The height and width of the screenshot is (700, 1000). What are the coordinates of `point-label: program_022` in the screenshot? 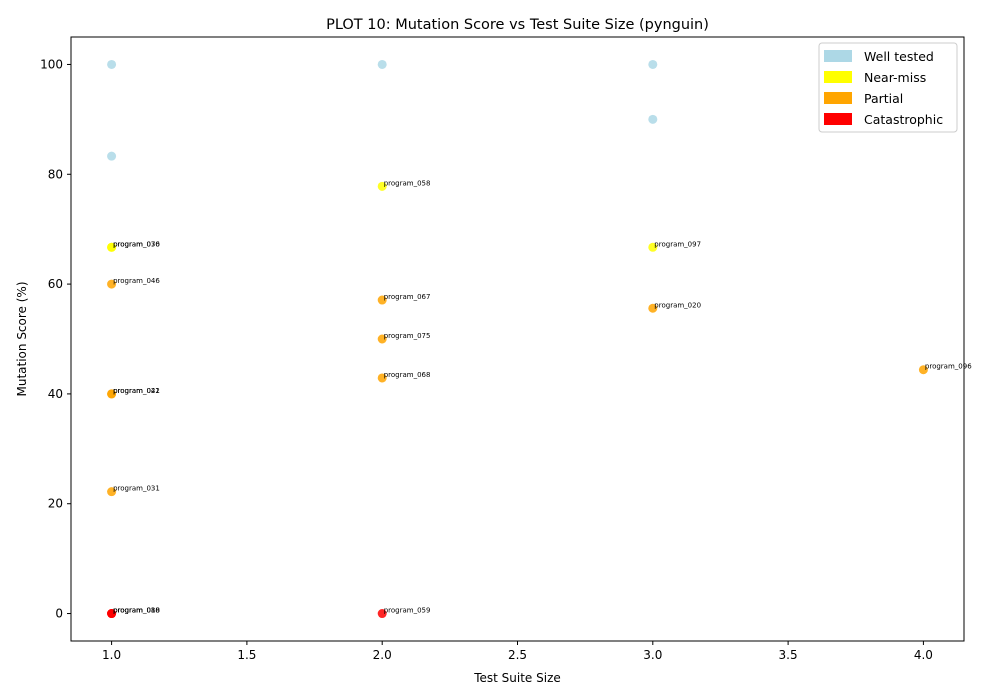 It's located at (136, 391).